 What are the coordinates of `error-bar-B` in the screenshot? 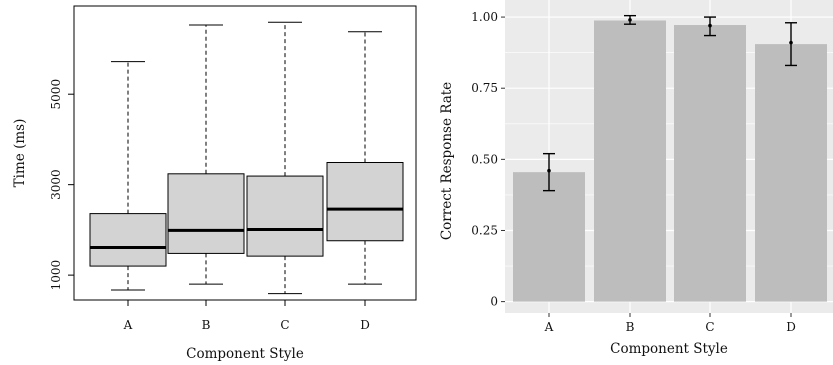 It's located at (630, 19).